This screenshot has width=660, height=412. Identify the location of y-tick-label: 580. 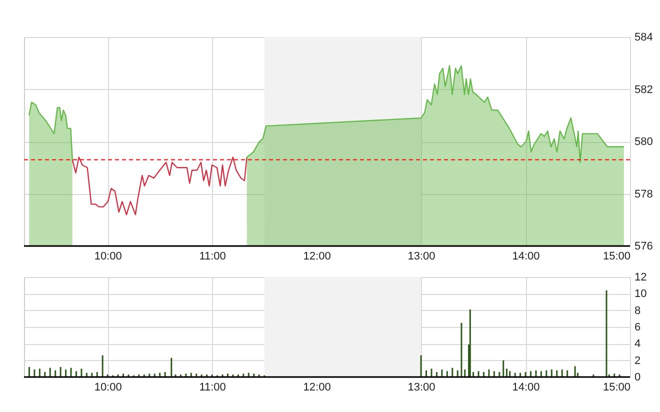
(643, 142).